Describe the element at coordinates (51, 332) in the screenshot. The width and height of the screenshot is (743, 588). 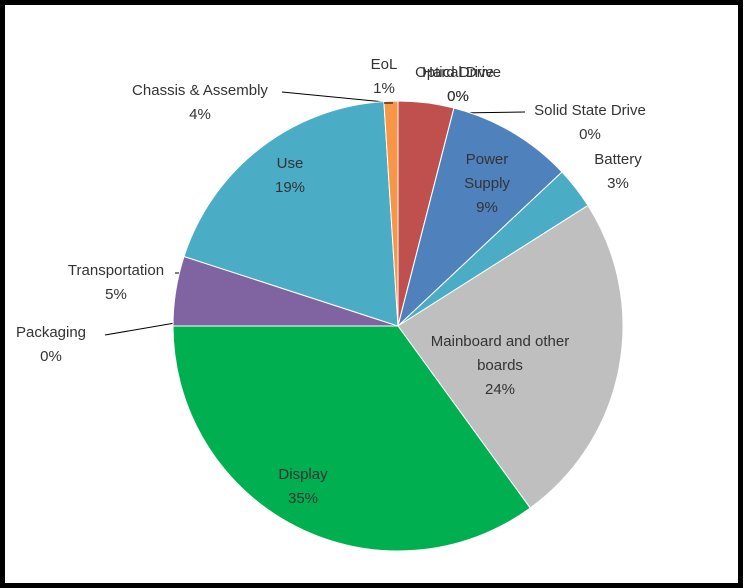
I see `category-label: Packaging` at that location.